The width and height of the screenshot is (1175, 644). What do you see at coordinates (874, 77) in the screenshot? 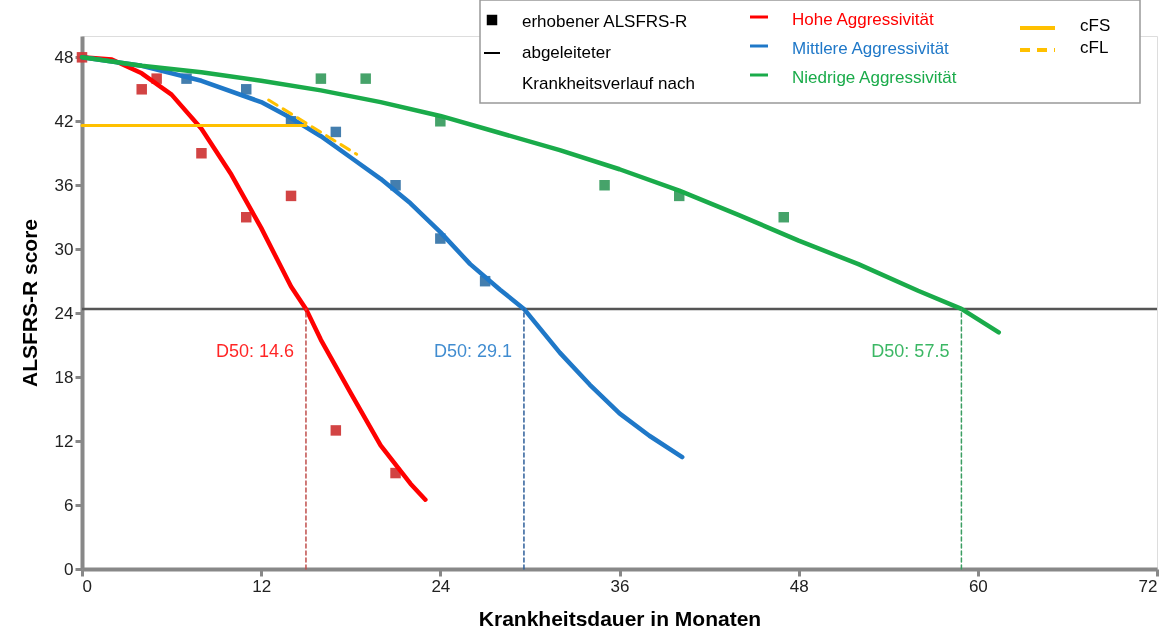
I see `legend-label: Niedrige Aggressivität` at bounding box center [874, 77].